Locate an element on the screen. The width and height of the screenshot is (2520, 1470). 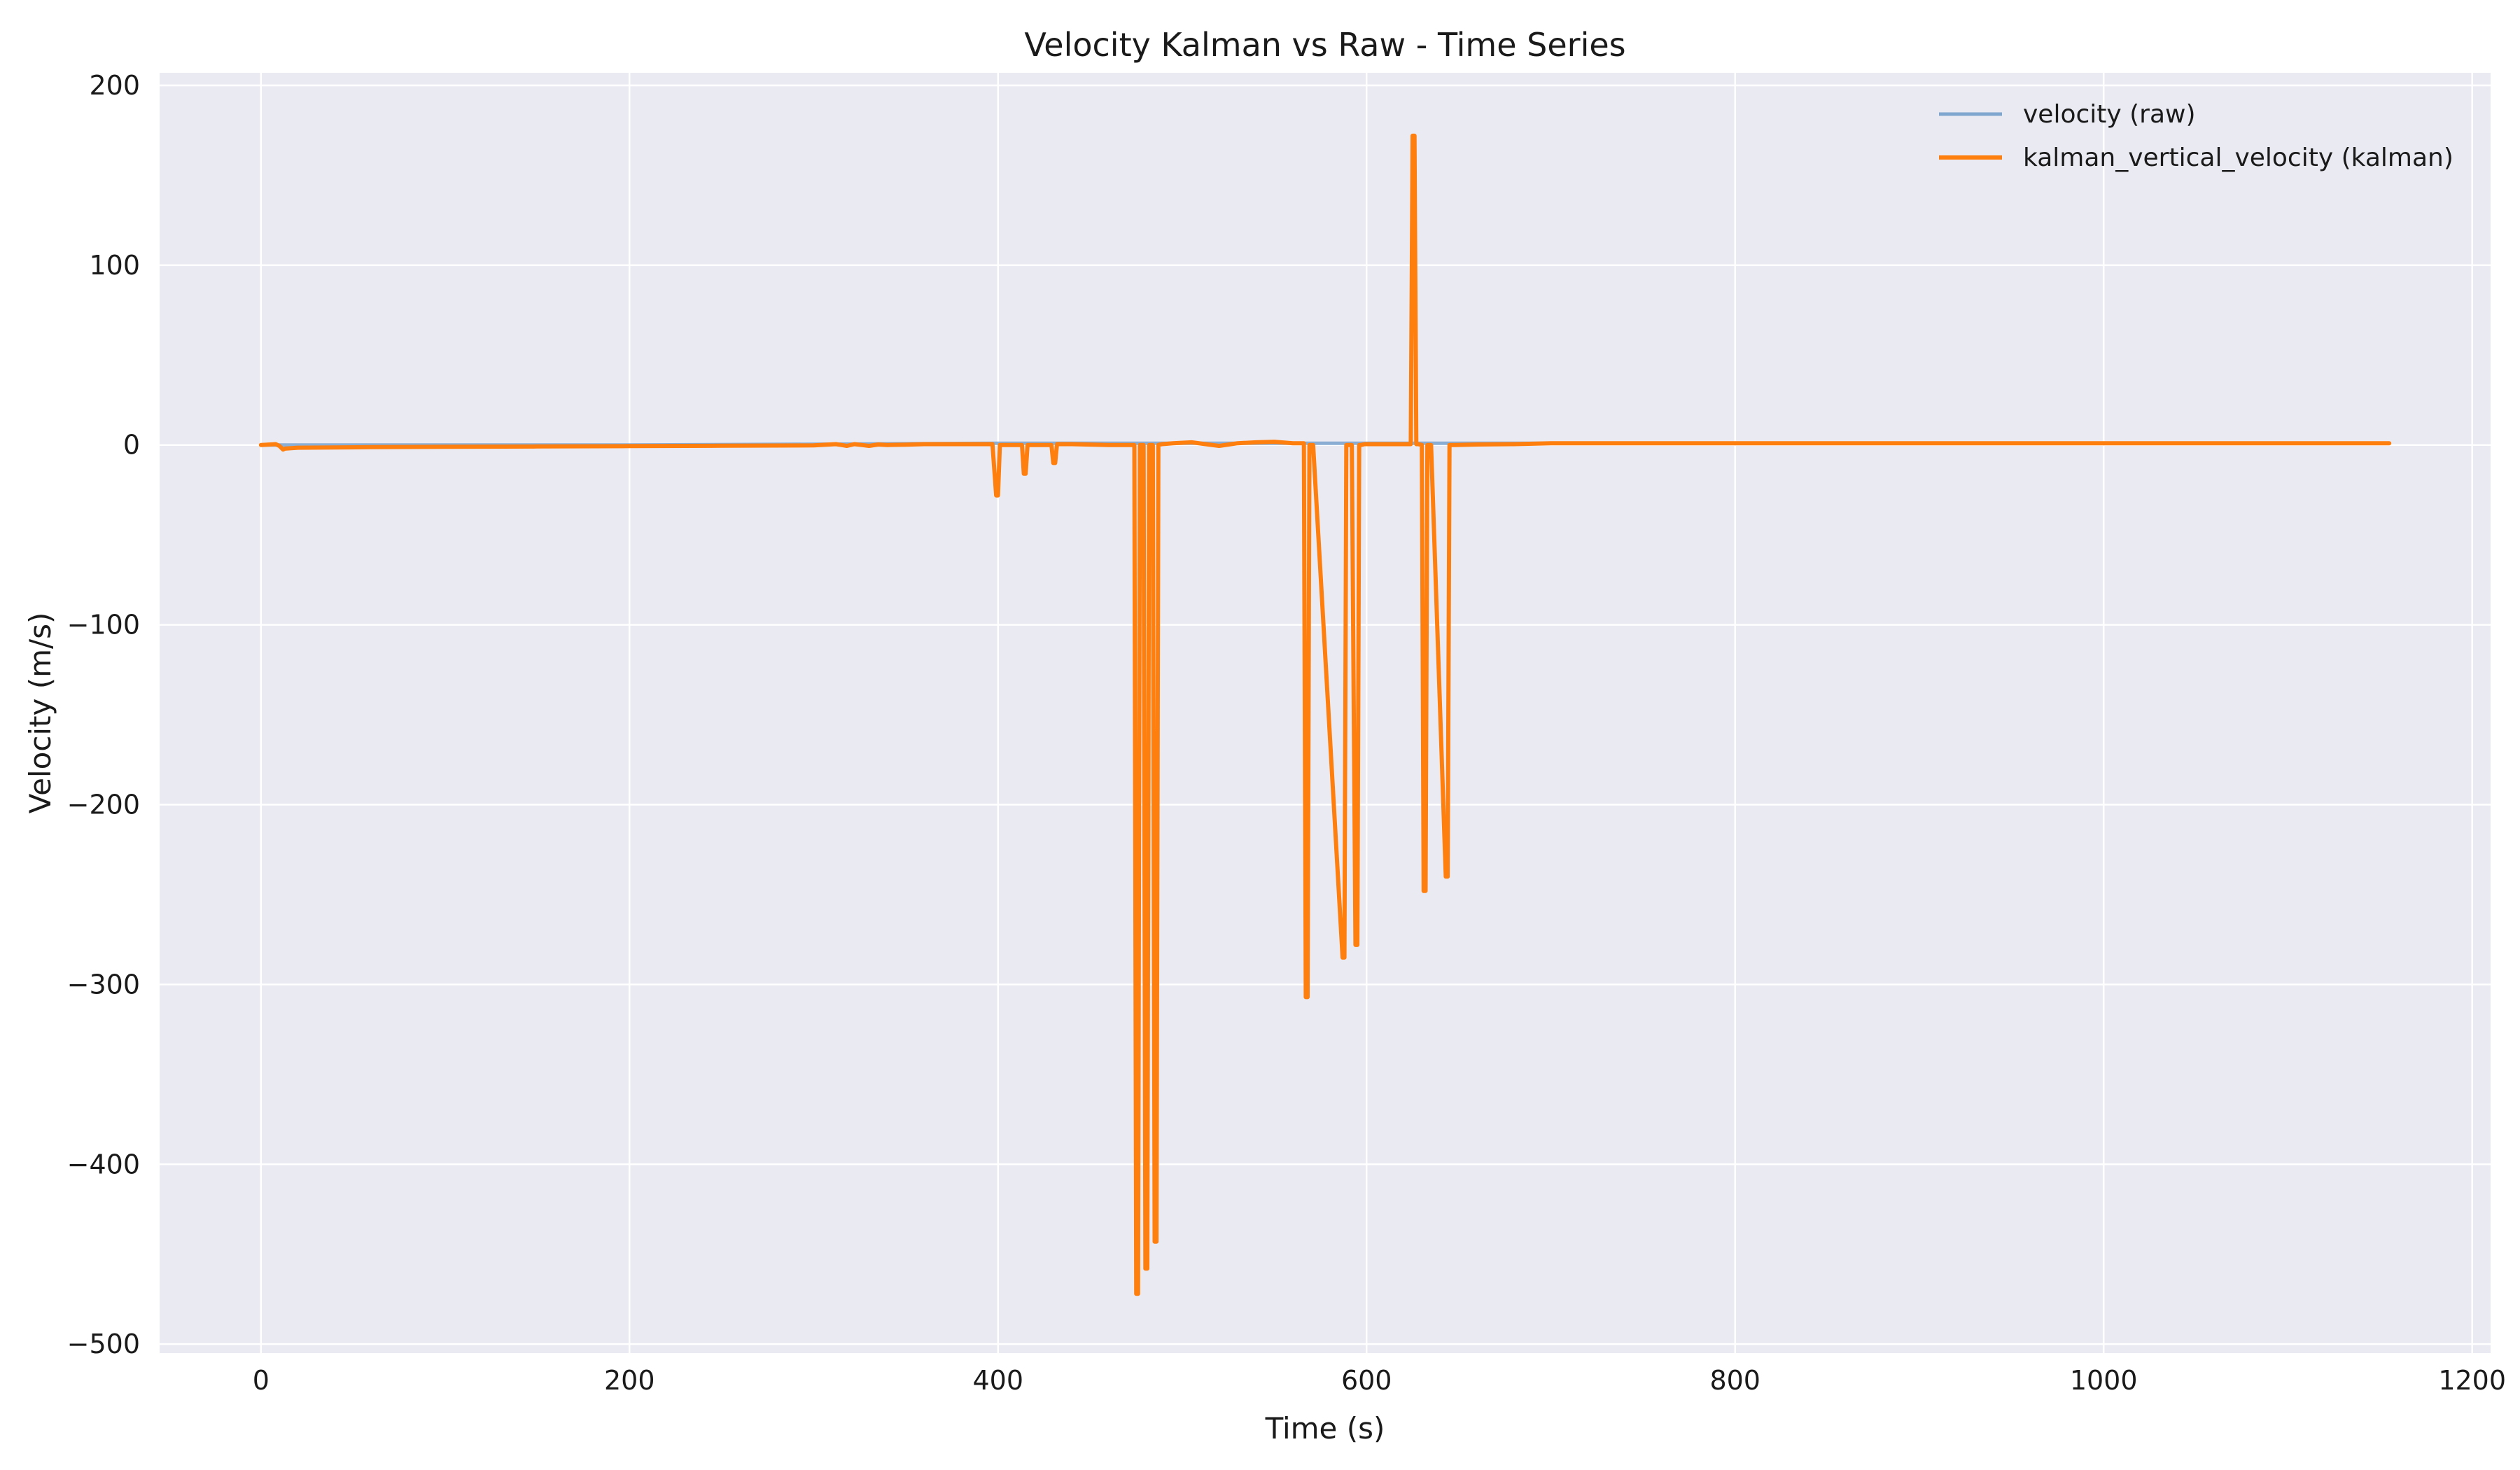
x-tick-label: 800 is located at coordinates (1734, 1380).